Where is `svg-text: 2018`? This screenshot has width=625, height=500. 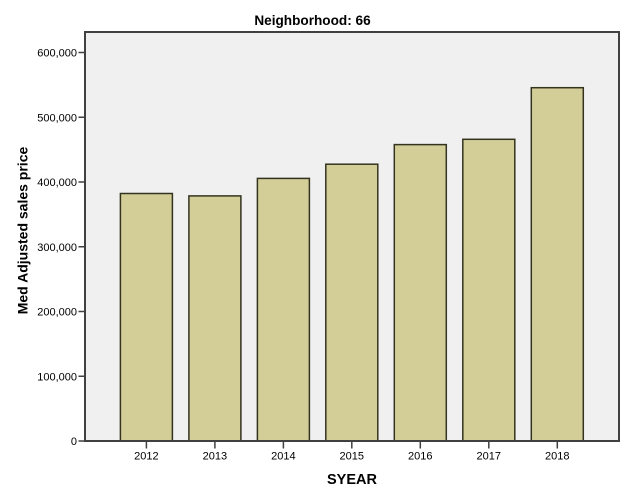 svg-text: 2018 is located at coordinates (557, 457).